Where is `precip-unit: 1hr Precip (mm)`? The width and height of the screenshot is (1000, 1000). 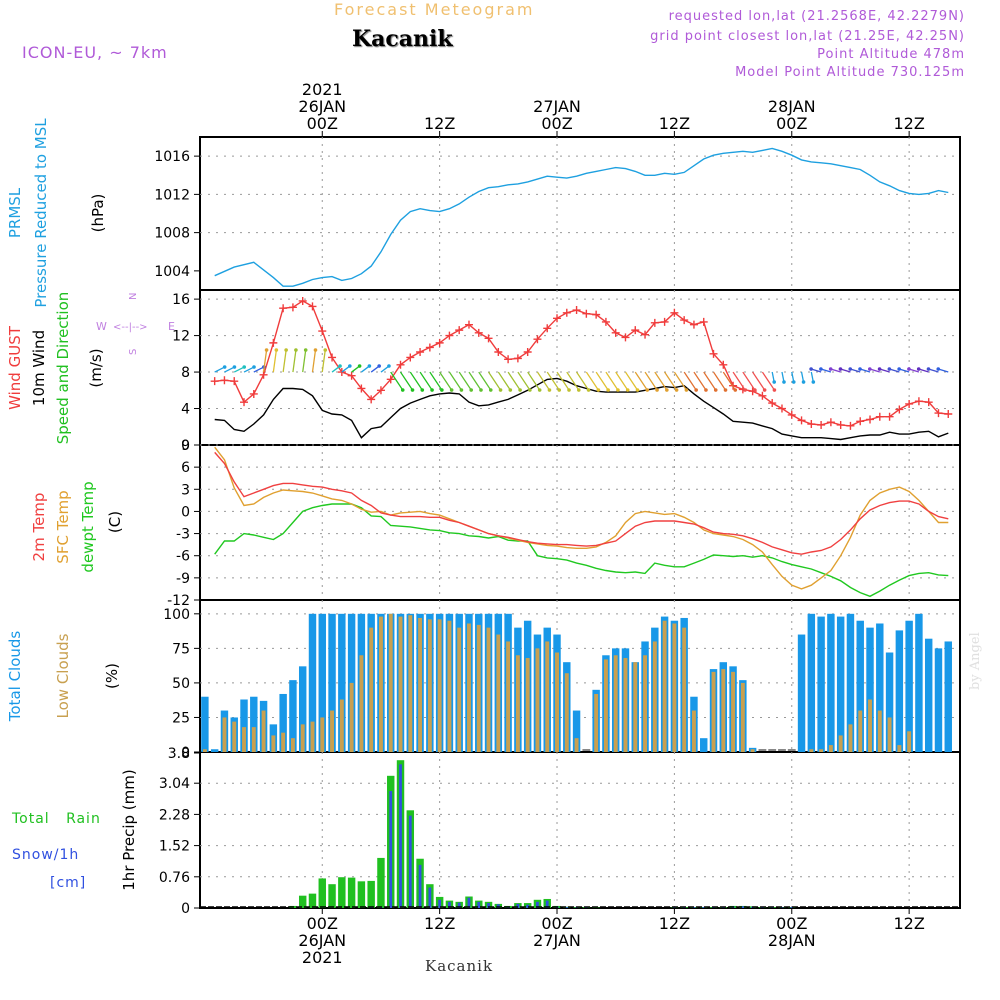 precip-unit: 1hr Precip (mm) is located at coordinates (129, 829).